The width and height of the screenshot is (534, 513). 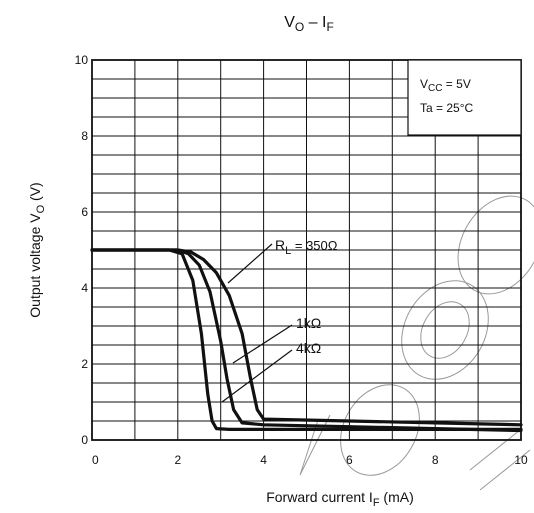 I want to click on leader-1k, so click(x=262, y=344).